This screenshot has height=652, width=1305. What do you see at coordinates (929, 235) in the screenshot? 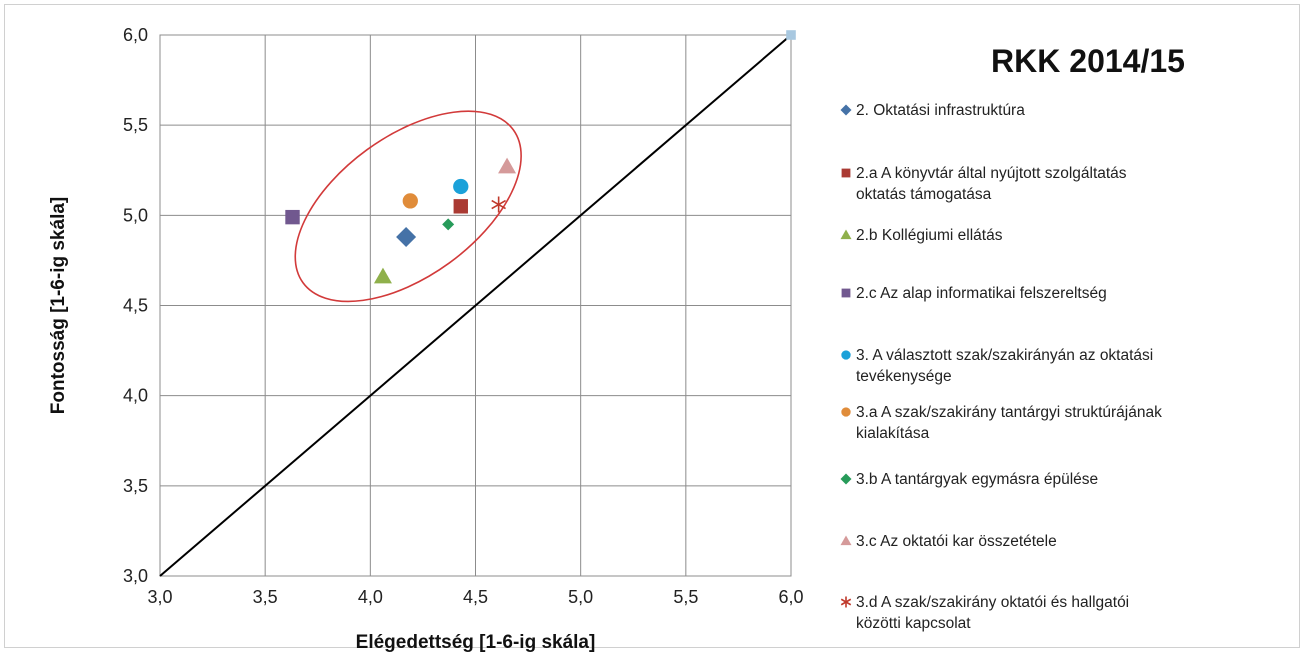
I see `legend-label: 2.b Kollégiumi ellátás` at bounding box center [929, 235].